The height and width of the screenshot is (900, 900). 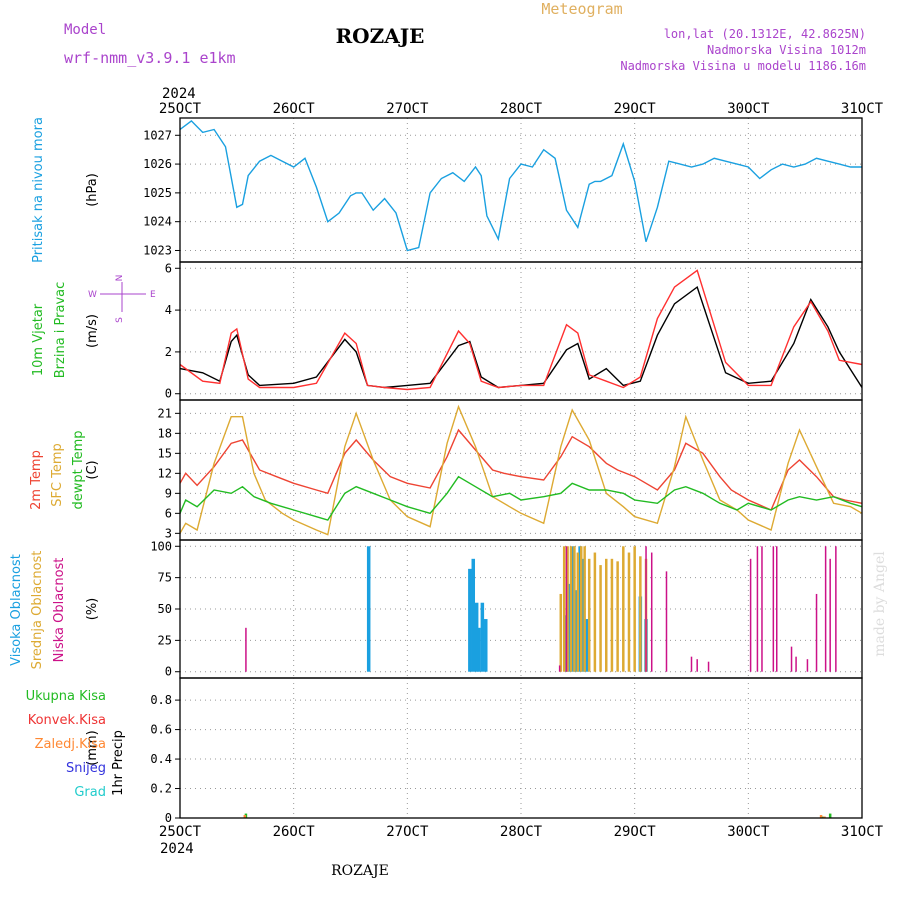 What do you see at coordinates (118, 763) in the screenshot?
I see `precip-axis-label: 1hr Precip` at bounding box center [118, 763].